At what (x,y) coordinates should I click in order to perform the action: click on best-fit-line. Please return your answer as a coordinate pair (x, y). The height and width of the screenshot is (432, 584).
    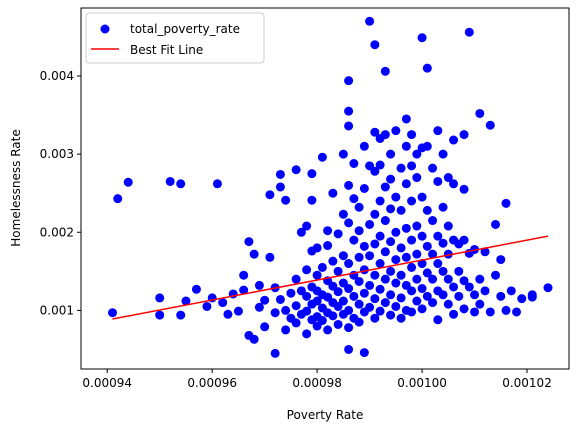
    Looking at the image, I should click on (330, 277).